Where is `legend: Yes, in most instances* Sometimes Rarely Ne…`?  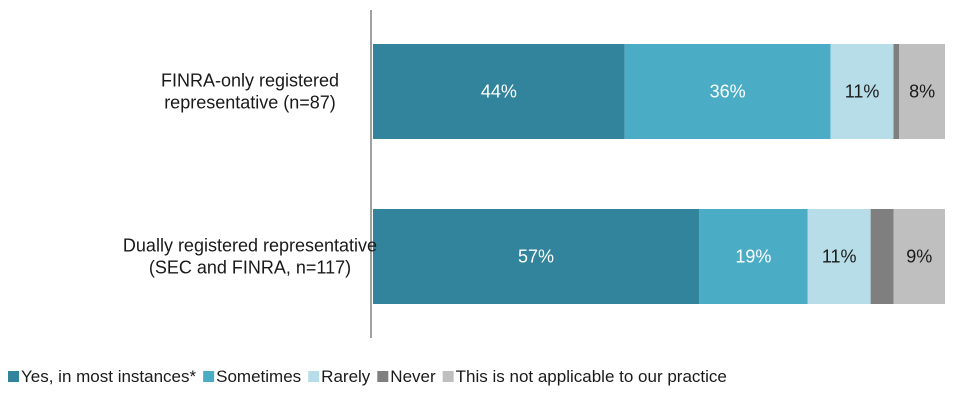
legend: Yes, in most instances* Sometimes Rarely Ne… is located at coordinates (367, 376).